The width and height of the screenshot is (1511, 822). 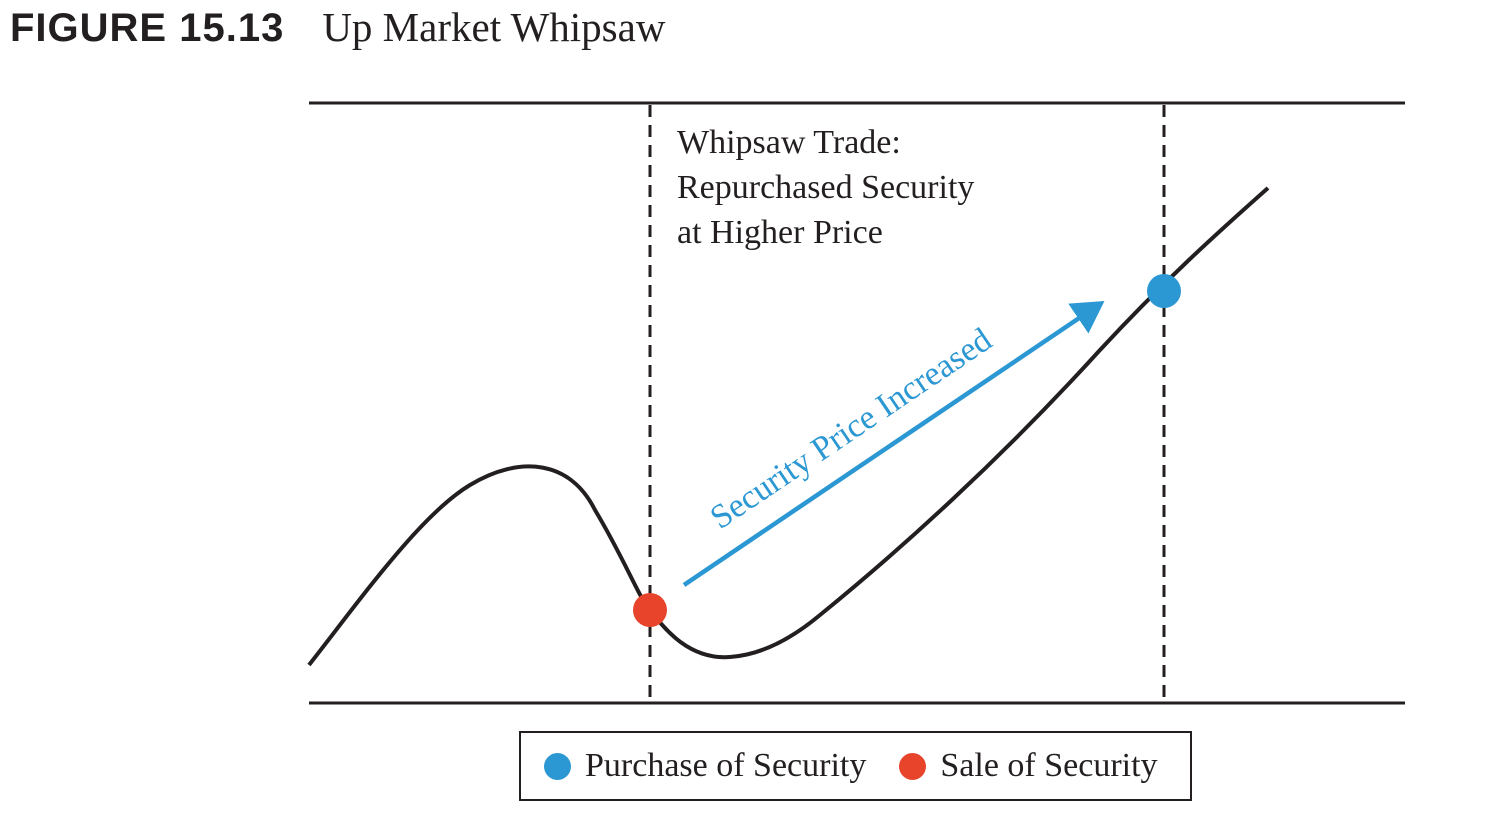 What do you see at coordinates (650, 610) in the screenshot?
I see `sale-point-marker` at bounding box center [650, 610].